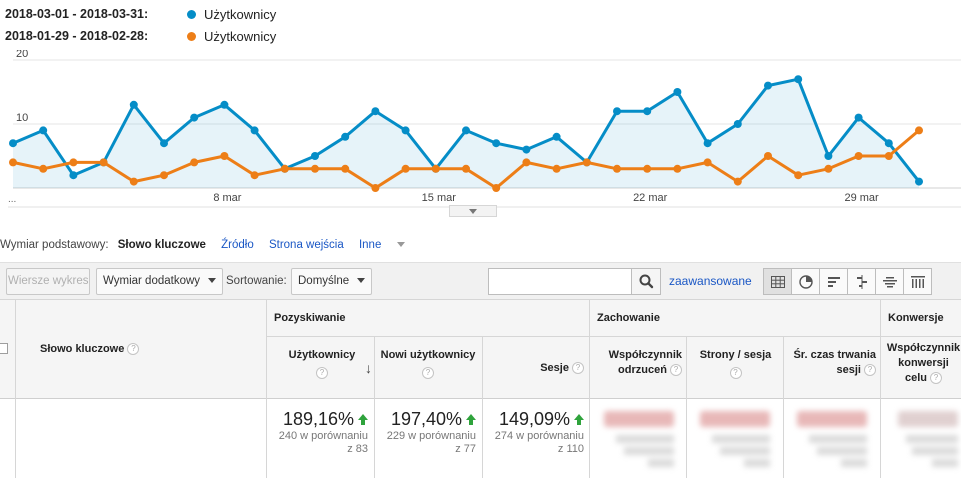 This screenshot has height=478, width=961. What do you see at coordinates (306, 245) in the screenshot?
I see `dimension-landing-page: Strona wejścia` at bounding box center [306, 245].